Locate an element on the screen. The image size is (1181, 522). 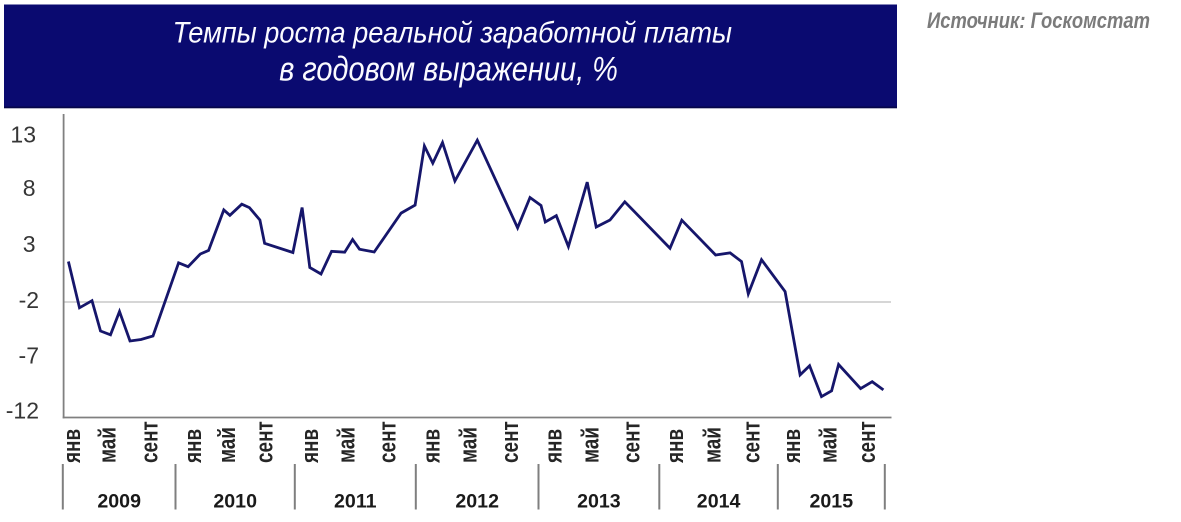
svg-text: -2 is located at coordinates (29, 300).